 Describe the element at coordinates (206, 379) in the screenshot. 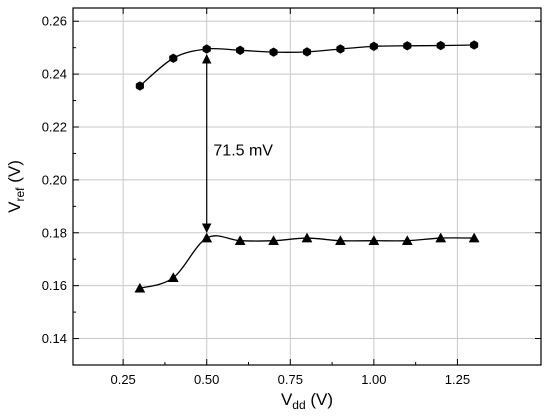

I see `x-tick-label: 0.50` at that location.